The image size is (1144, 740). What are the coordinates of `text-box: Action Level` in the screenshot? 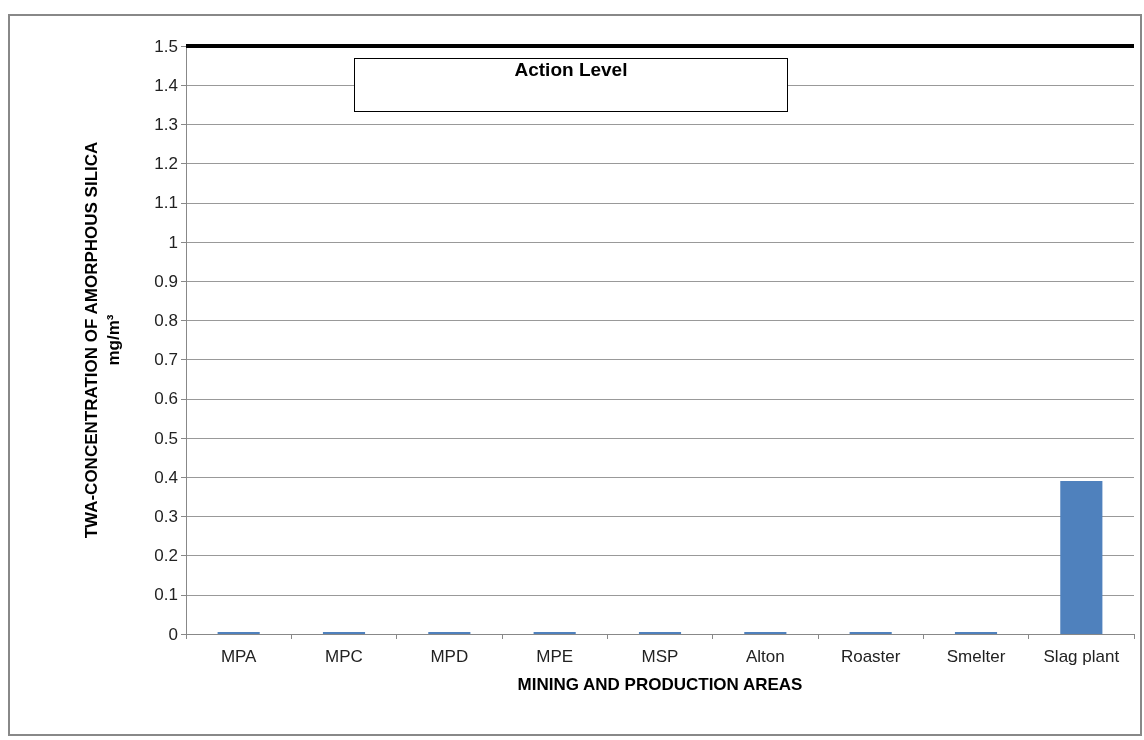 It's located at (571, 85).